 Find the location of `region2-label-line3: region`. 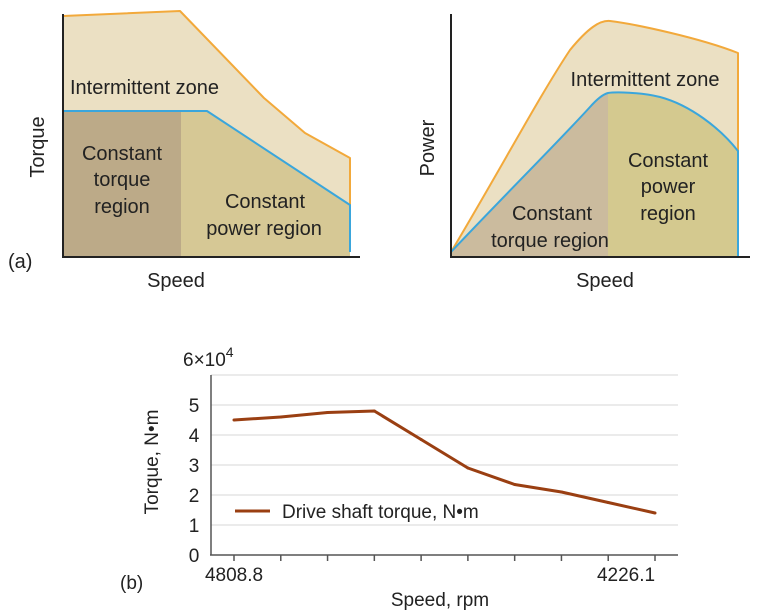

region2-label-line3: region is located at coordinates (668, 214).